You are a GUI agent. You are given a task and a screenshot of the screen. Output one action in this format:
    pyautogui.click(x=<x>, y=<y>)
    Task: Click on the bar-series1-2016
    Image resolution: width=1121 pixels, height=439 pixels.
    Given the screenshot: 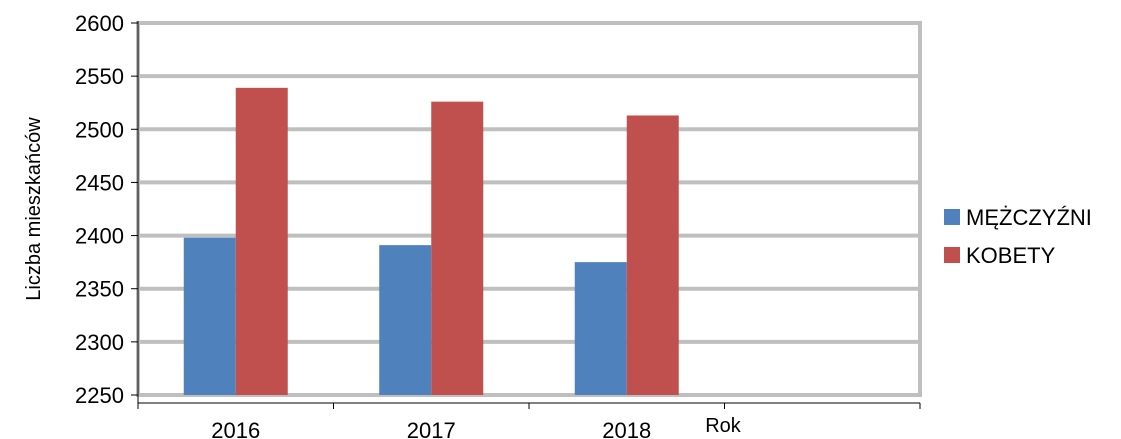 What is the action you would take?
    pyautogui.click(x=209, y=316)
    